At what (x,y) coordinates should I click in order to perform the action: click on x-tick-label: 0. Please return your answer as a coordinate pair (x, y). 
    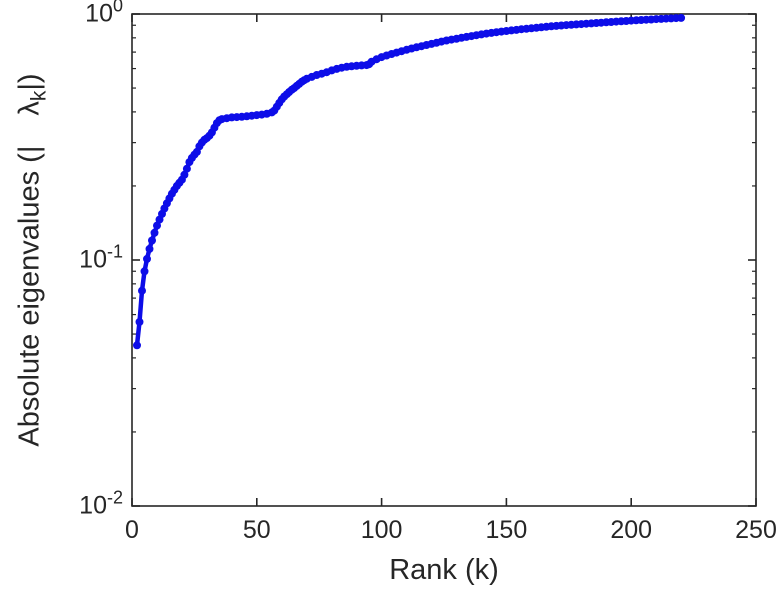
    Looking at the image, I should click on (132, 530).